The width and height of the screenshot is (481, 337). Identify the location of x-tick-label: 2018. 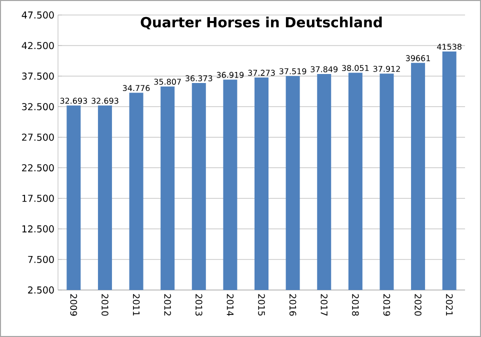
(355, 305).